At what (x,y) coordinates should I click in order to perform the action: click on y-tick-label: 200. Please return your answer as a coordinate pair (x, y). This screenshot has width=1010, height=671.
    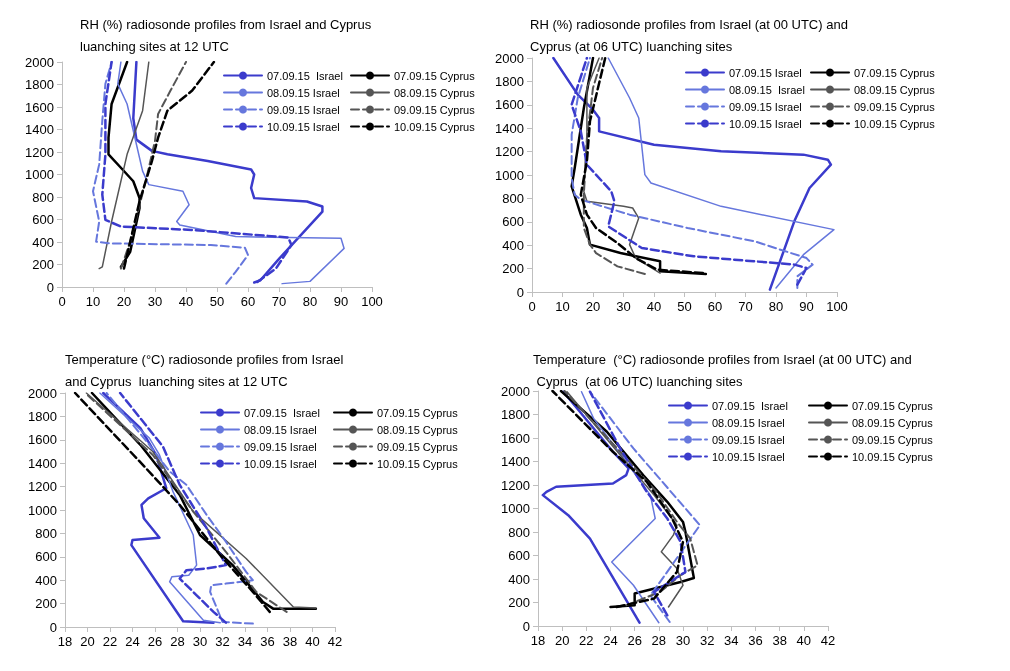
    Looking at the image, I should click on (43, 264).